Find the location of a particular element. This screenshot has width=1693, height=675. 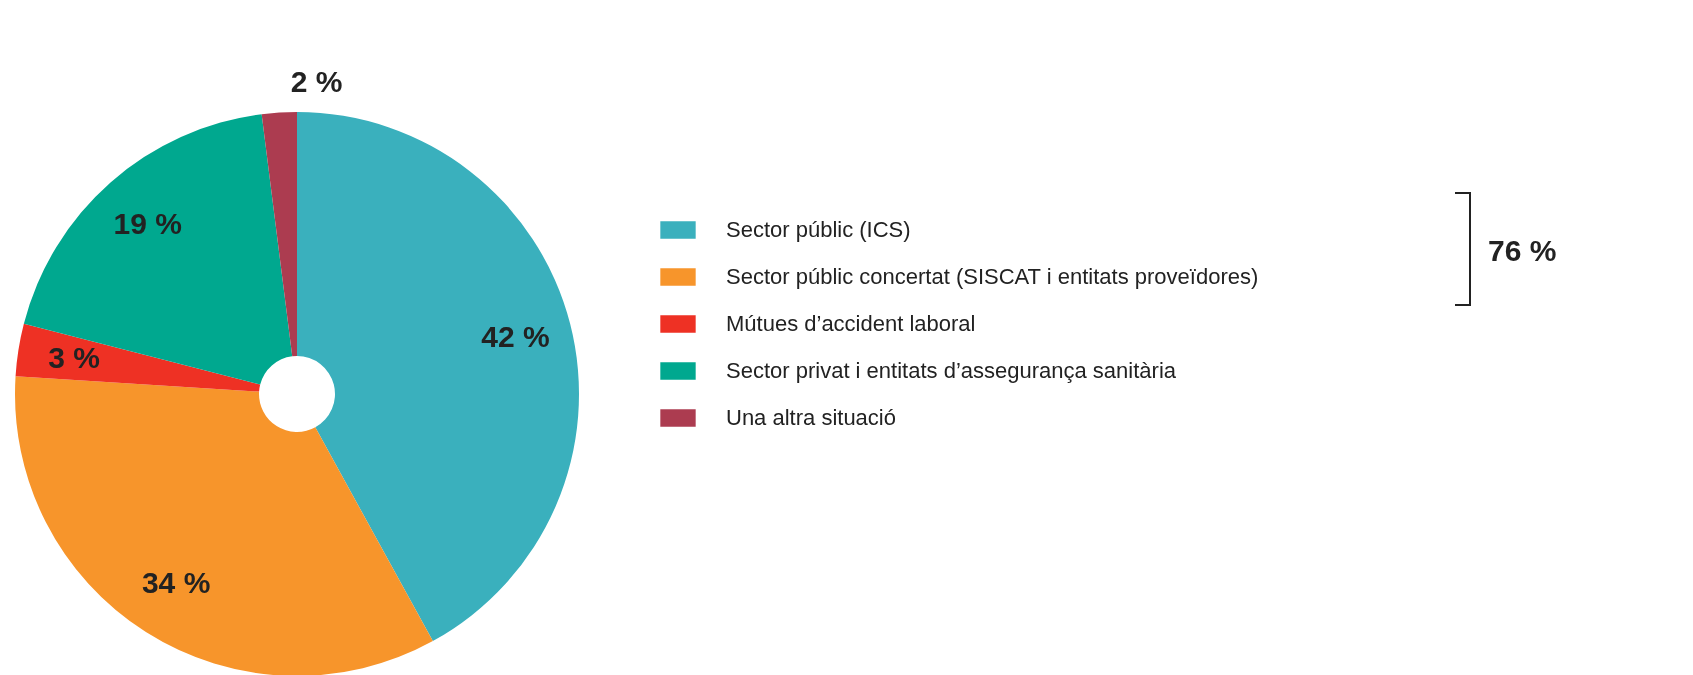

legend-label: Sector públic concertat (SISCAT i entitats proveïdores) is located at coordinates (992, 276).